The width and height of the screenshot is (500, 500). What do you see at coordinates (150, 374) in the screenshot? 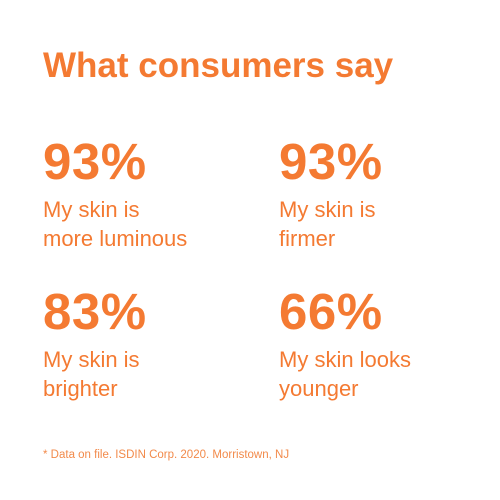
I see `stat-label: My skin is brighter` at bounding box center [150, 374].